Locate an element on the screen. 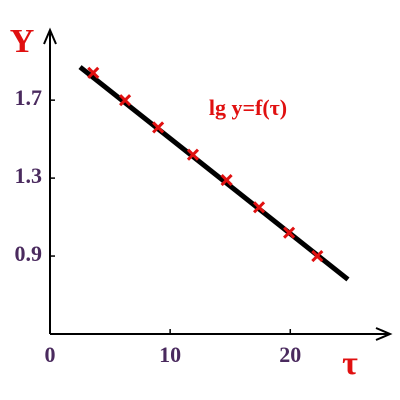 The height and width of the screenshot is (400, 400). x-tick-label: 0 is located at coordinates (50, 354).